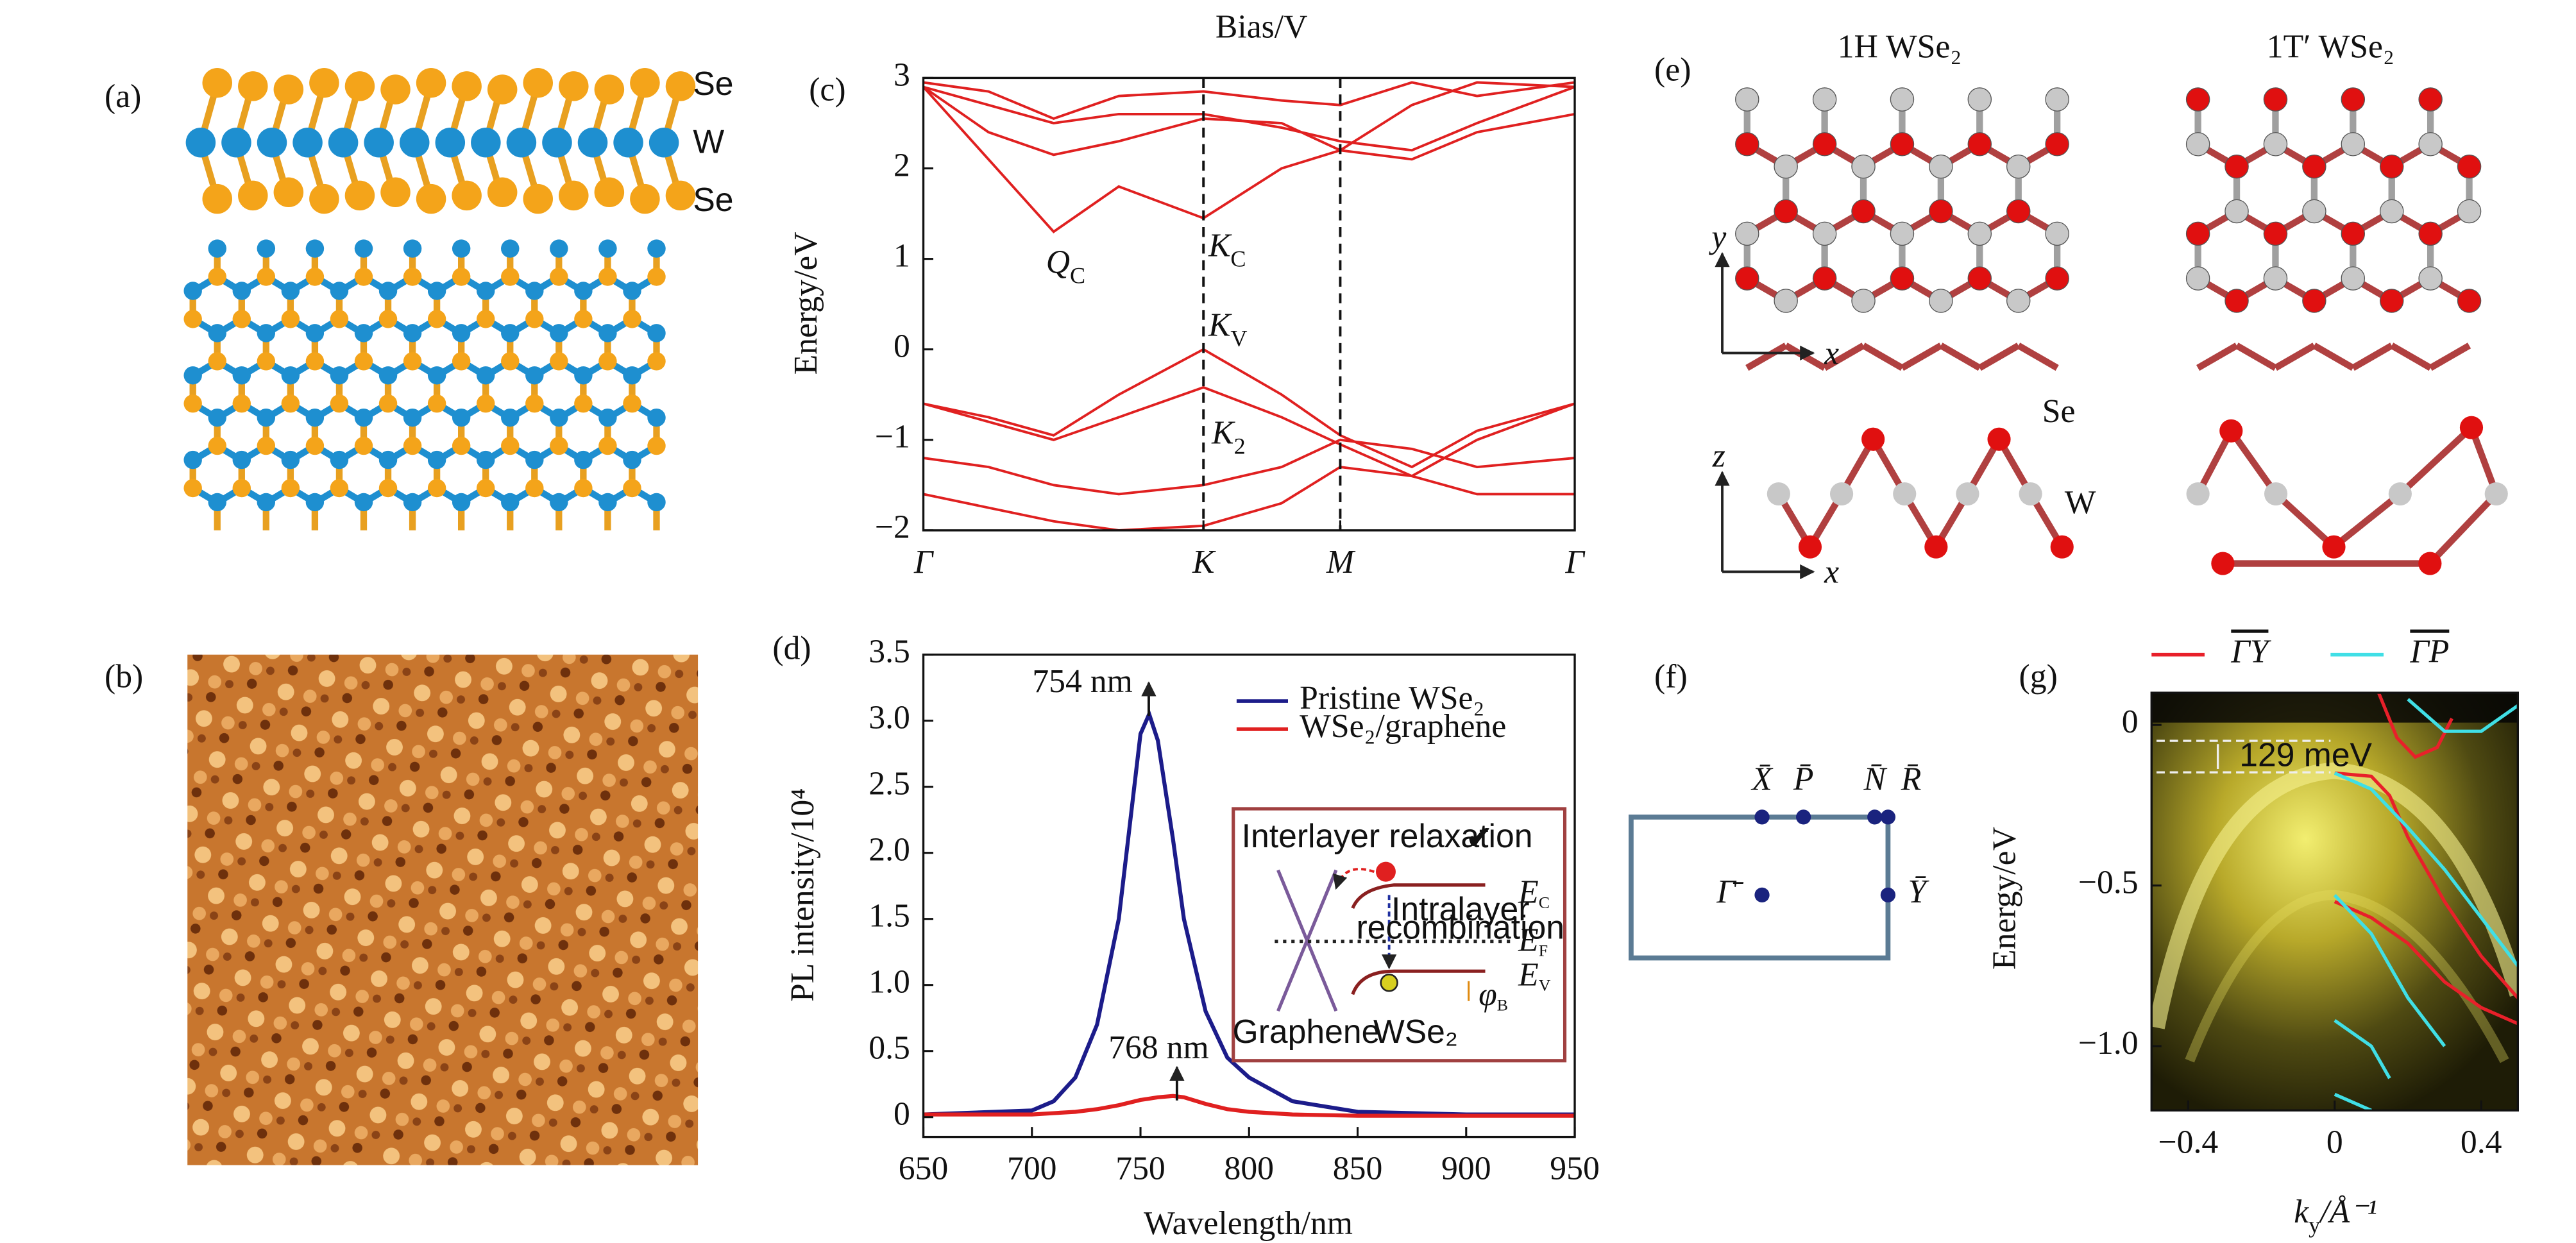 Image resolution: width=2576 pixels, height=1243 pixels. What do you see at coordinates (1032, 1169) in the screenshot?
I see `x-tick-label: 700` at bounding box center [1032, 1169].